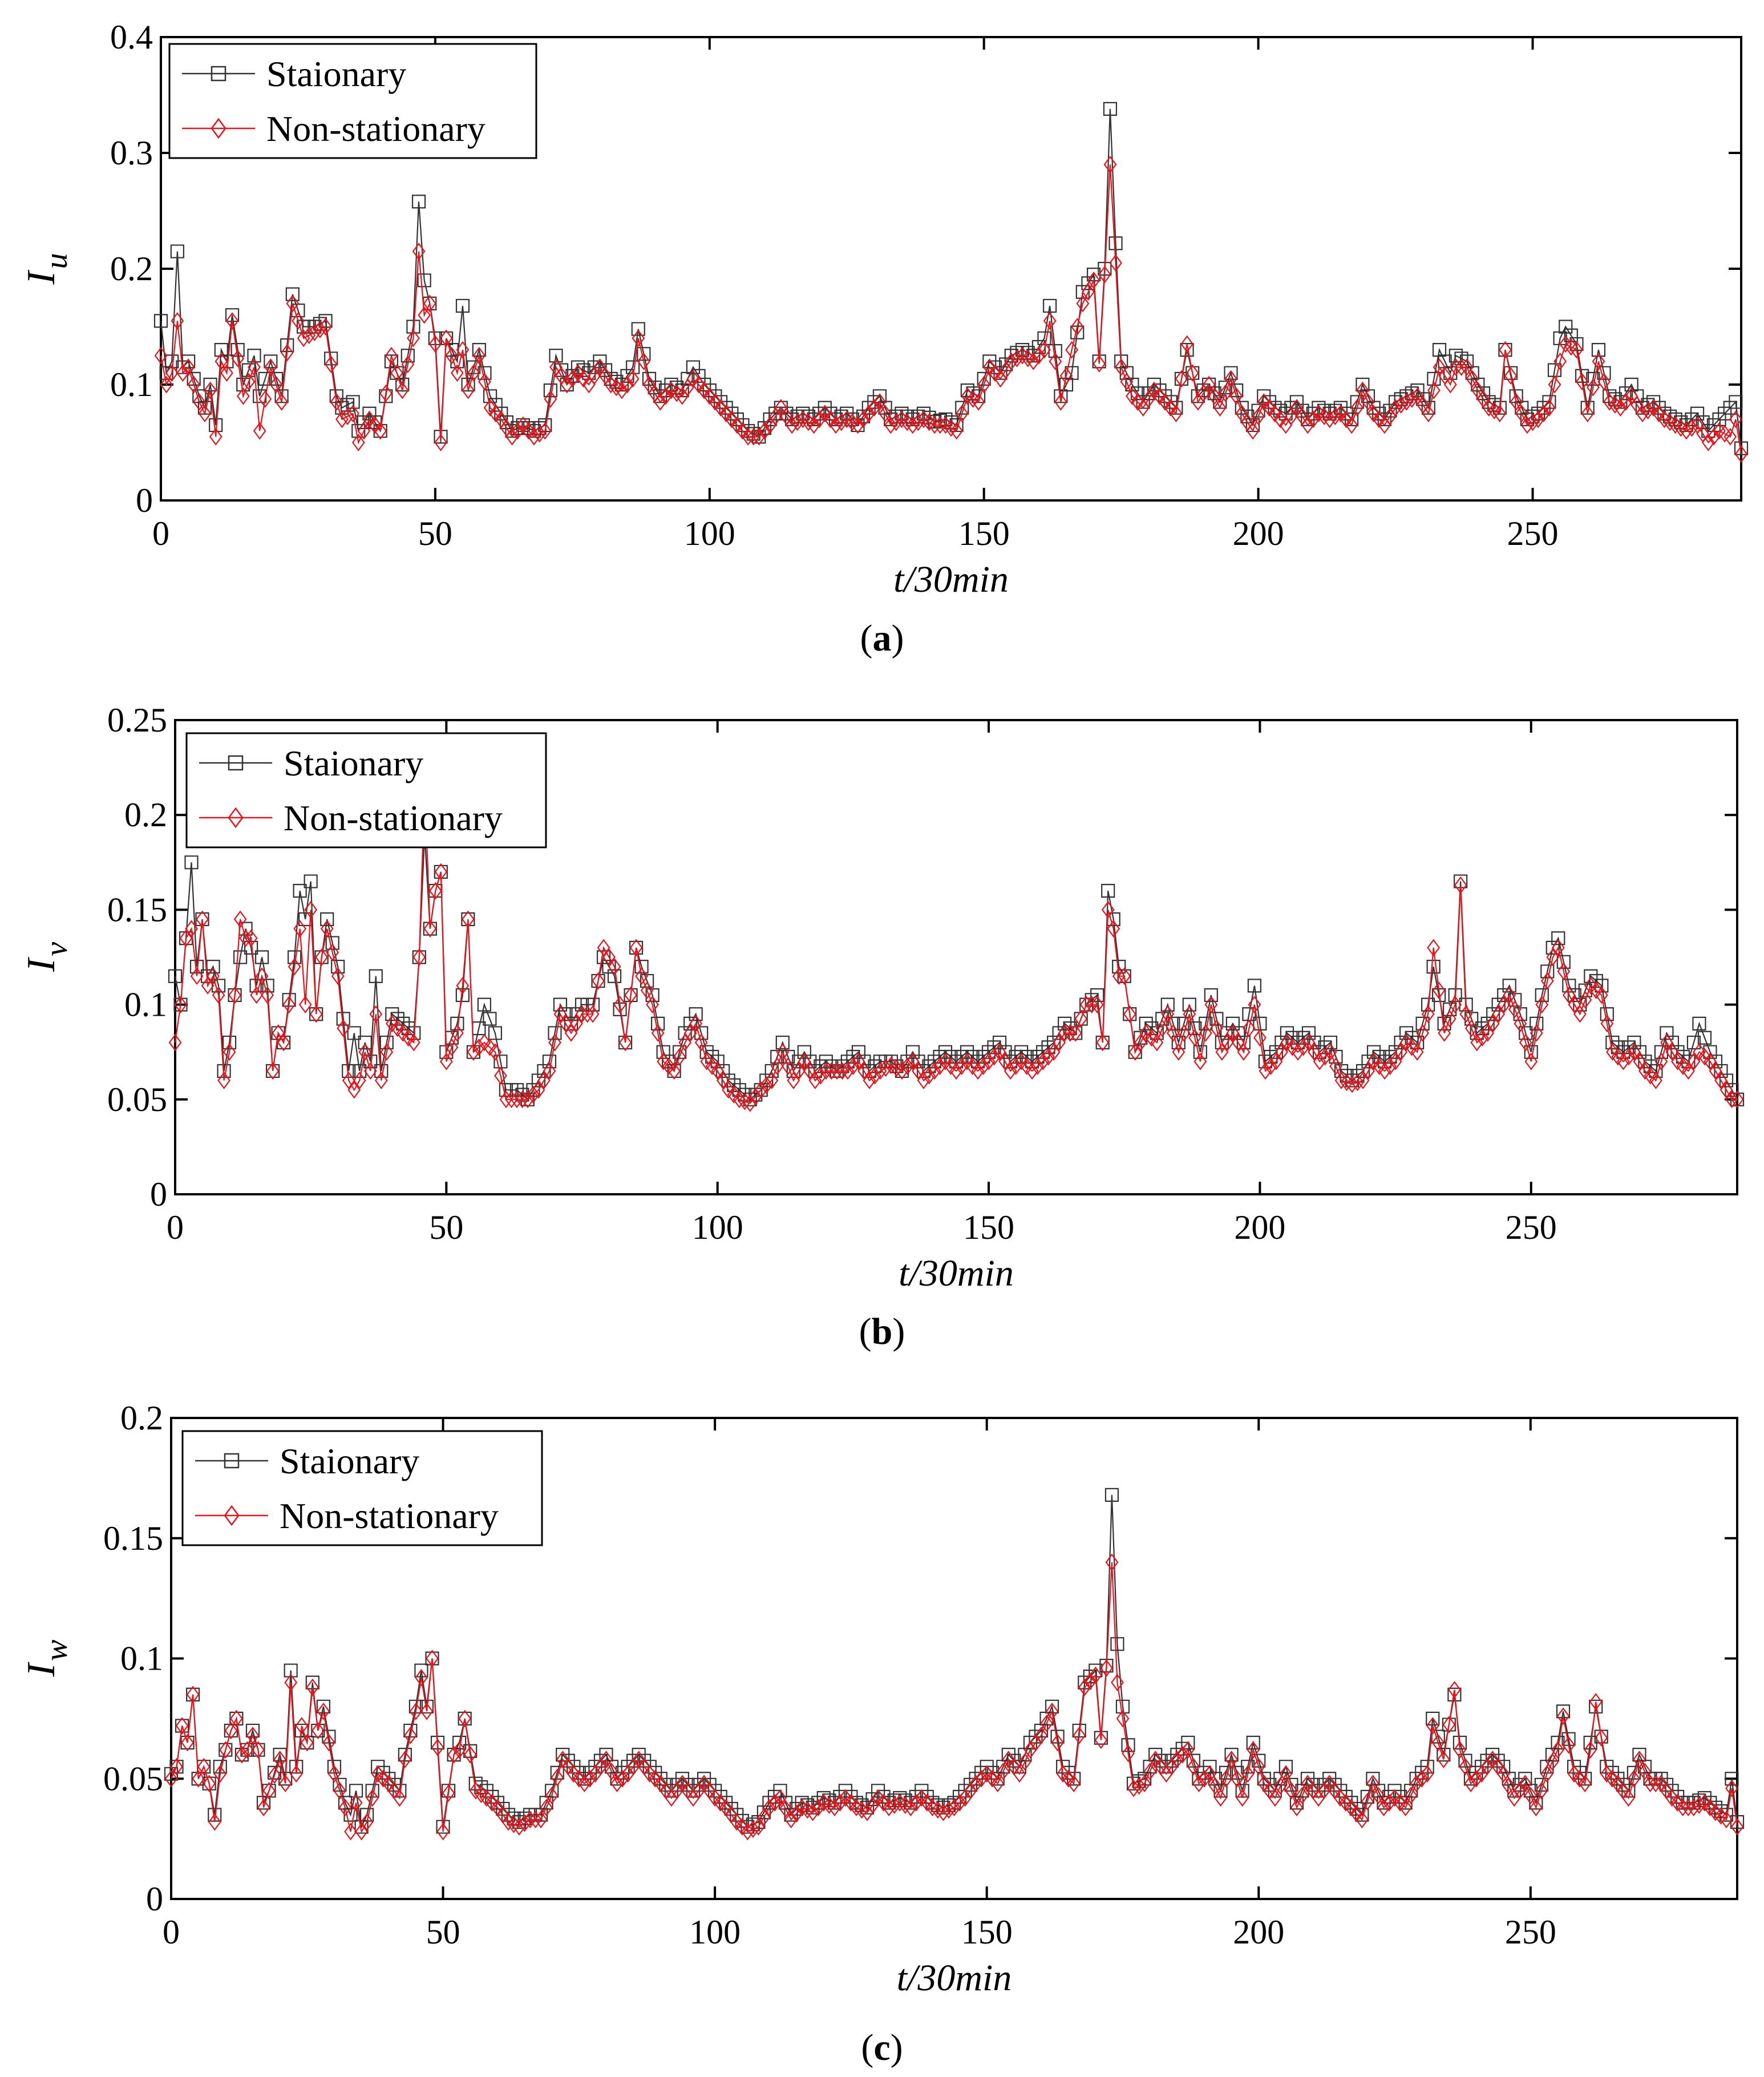 The width and height of the screenshot is (1764, 2077). Describe the element at coordinates (435, 533) in the screenshot. I see `x-tick-label-a-1: 50` at that location.